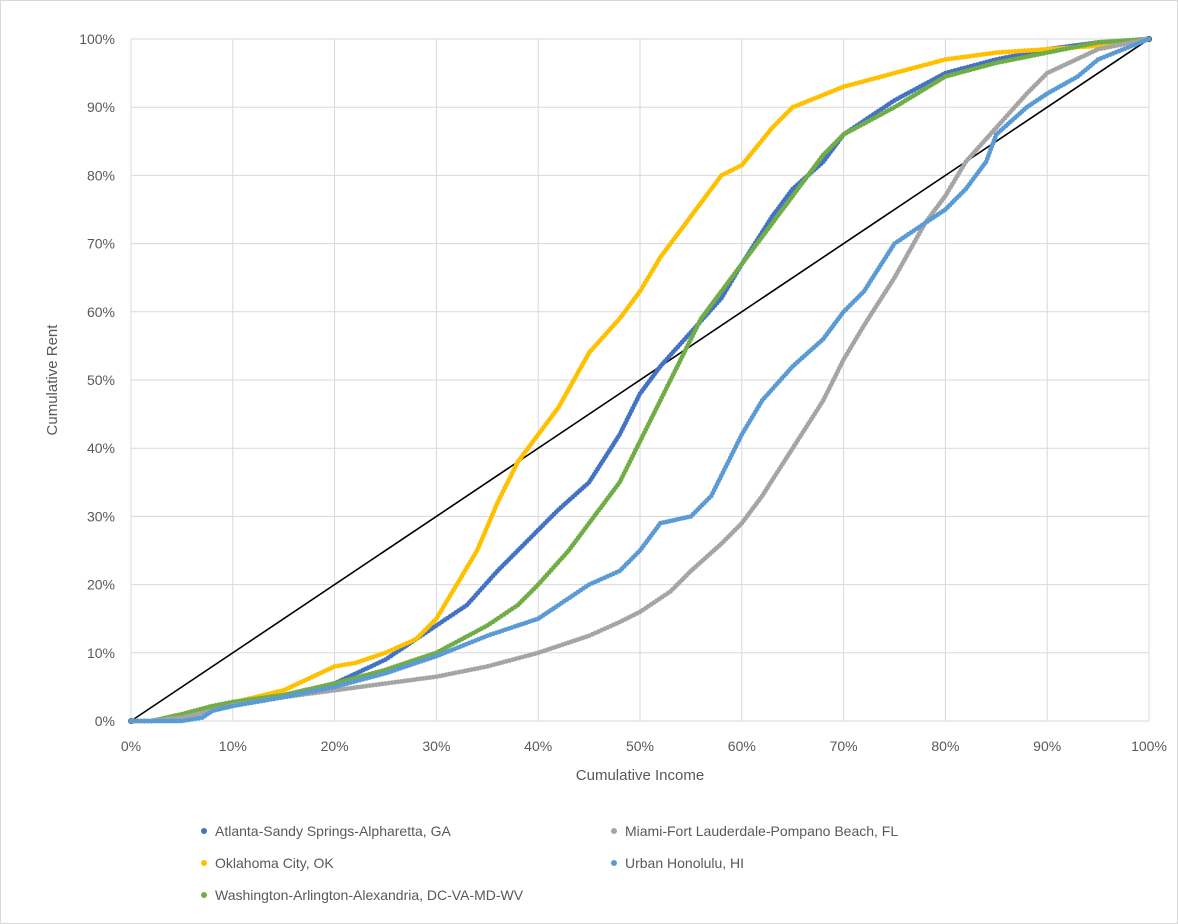  I want to click on y-axis-label: Cumulative Rent, so click(52, 380).